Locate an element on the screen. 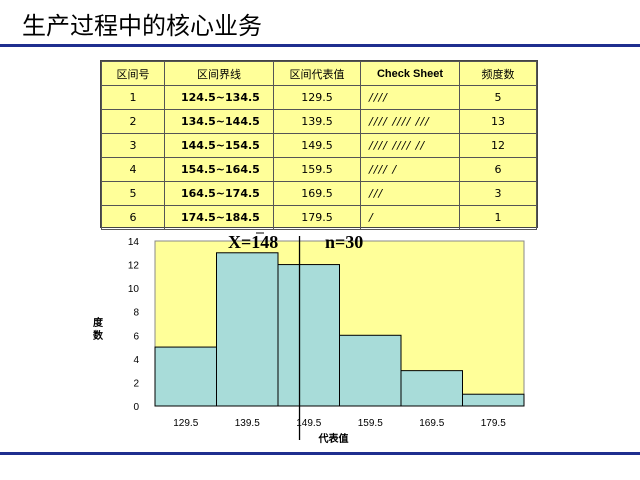 The height and width of the screenshot is (480, 640). header-interval-no: 区间号 is located at coordinates (133, 73).